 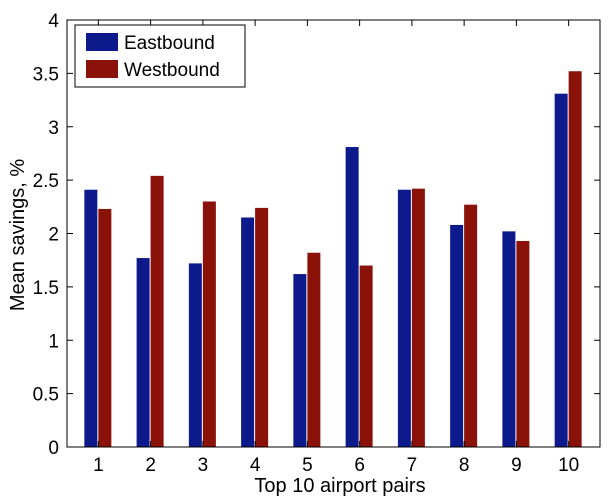 What do you see at coordinates (516, 465) in the screenshot?
I see `x-tick-label: 9` at bounding box center [516, 465].